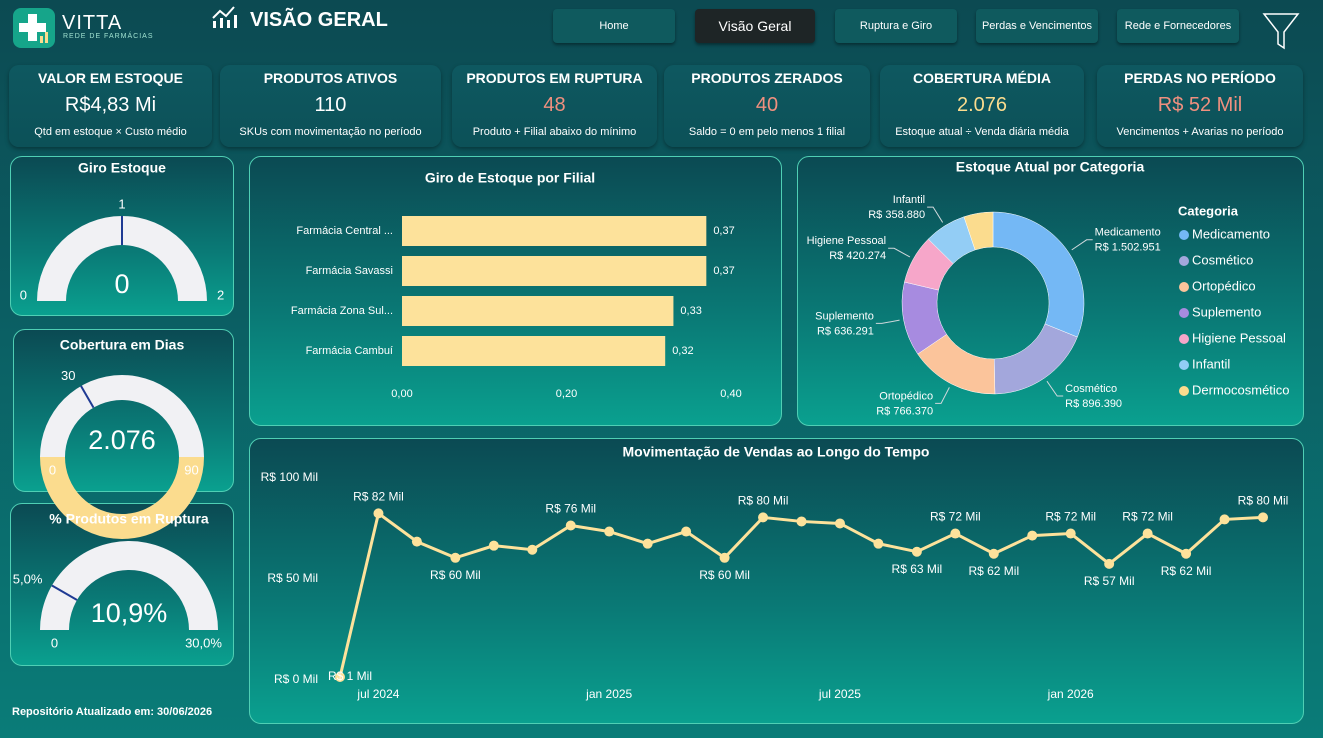 This screenshot has height=738, width=1323. I want to click on kpi-value: R$ 52 Mil, so click(1200, 105).